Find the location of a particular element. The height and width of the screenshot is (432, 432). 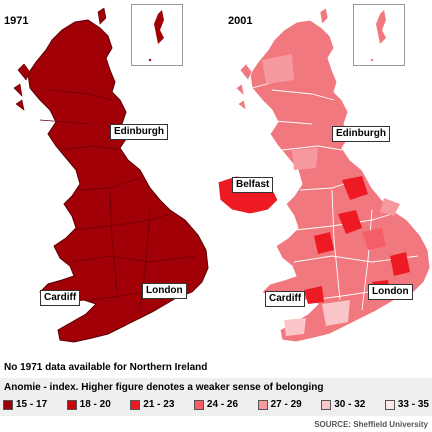

city-label-london-1971: London is located at coordinates (164, 291).